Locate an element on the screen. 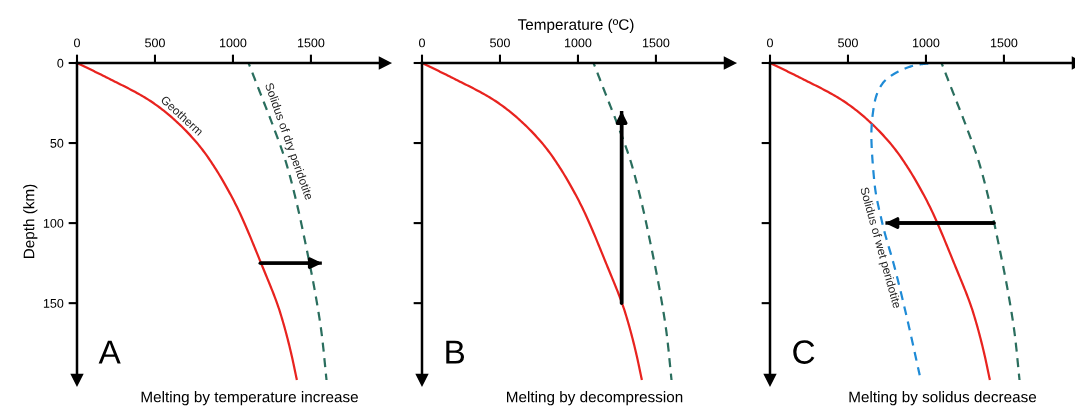  y-tick-label: 50 is located at coordinates (57, 143).